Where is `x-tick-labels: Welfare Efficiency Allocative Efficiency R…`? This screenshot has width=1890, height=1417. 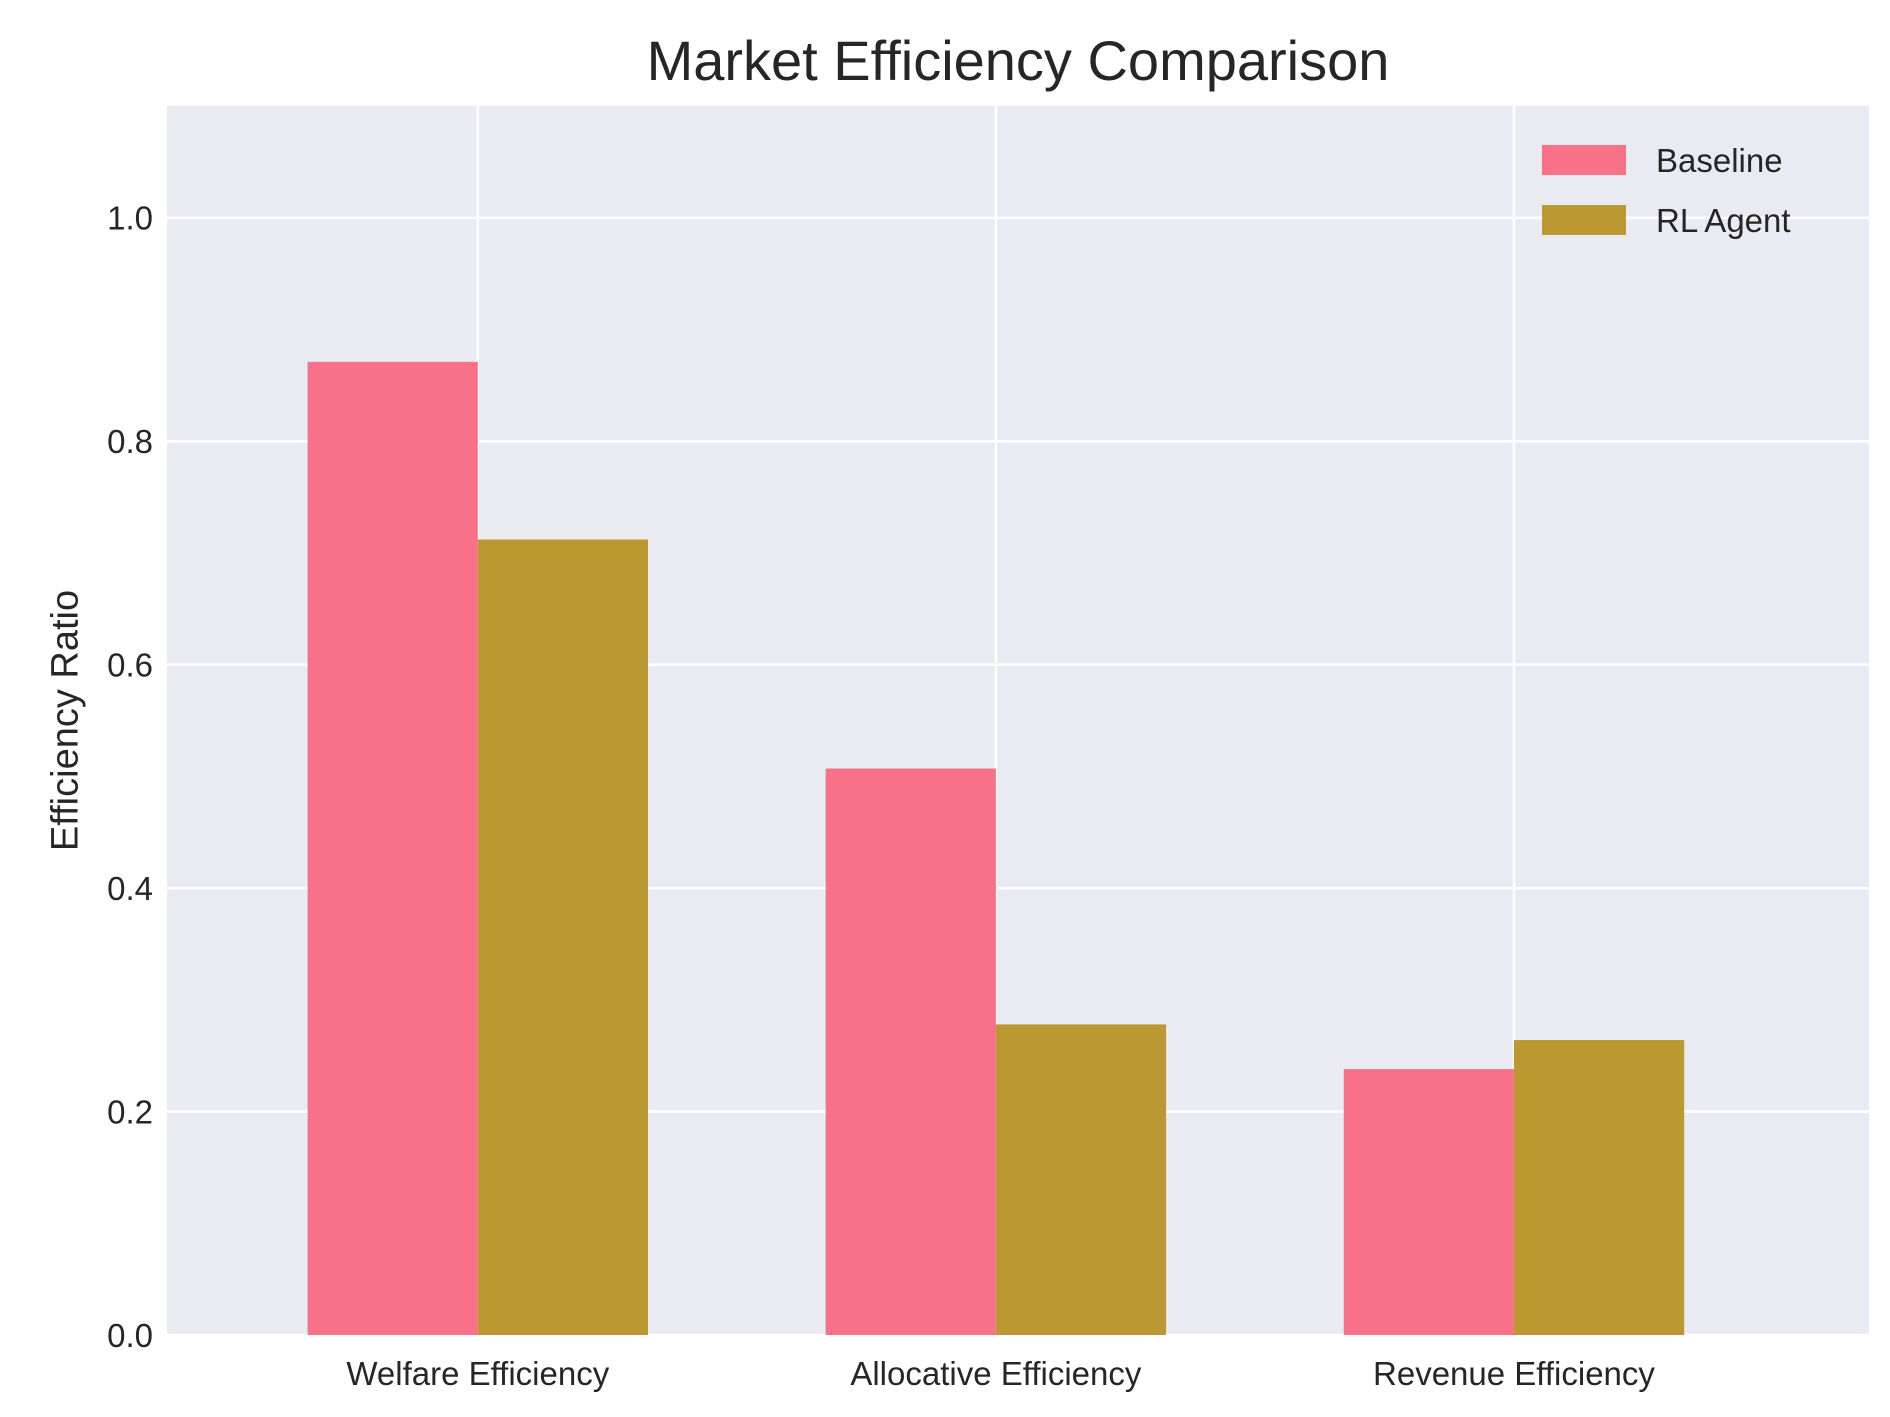
x-tick-labels: Welfare Efficiency Allocative Efficiency R… is located at coordinates (1000, 1373).